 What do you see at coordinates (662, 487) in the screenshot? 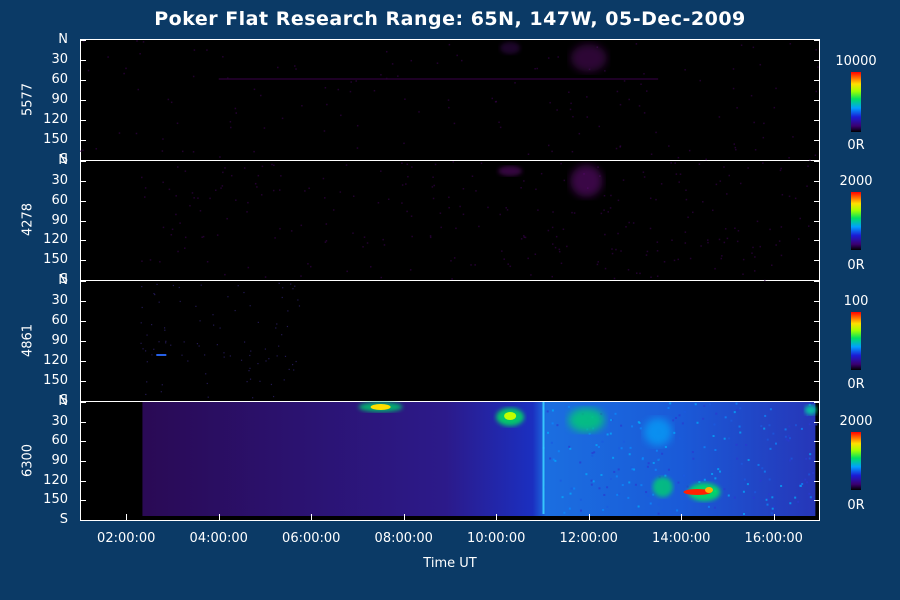
I see `emission-6300-e` at bounding box center [662, 487].